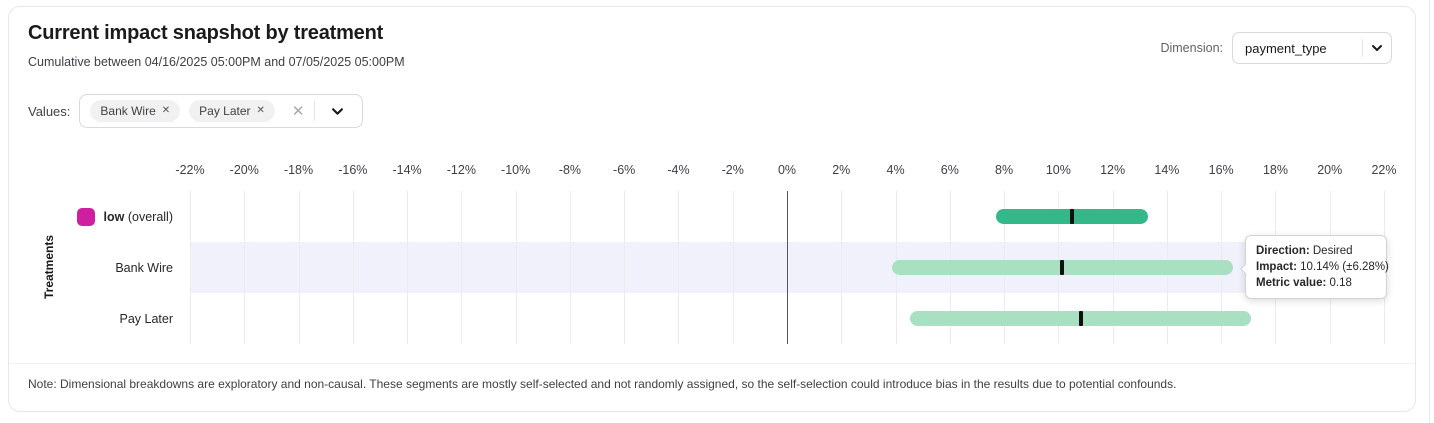  Describe the element at coordinates (1304, 283) in the screenshot. I see `tooltip-metric-value: Metric value: 0.18` at that location.